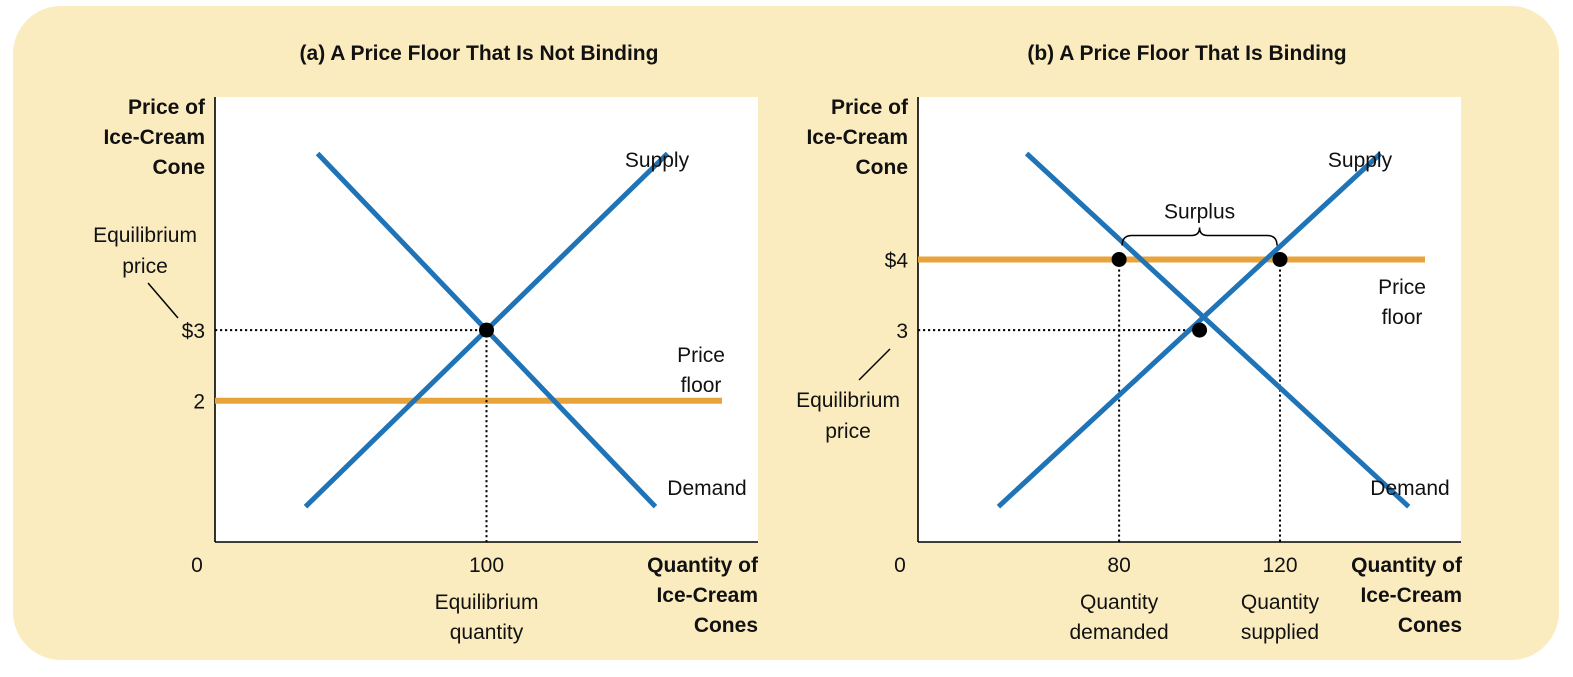 This screenshot has width=1573, height=677. I want to click on demand-curve, so click(1217, 330).